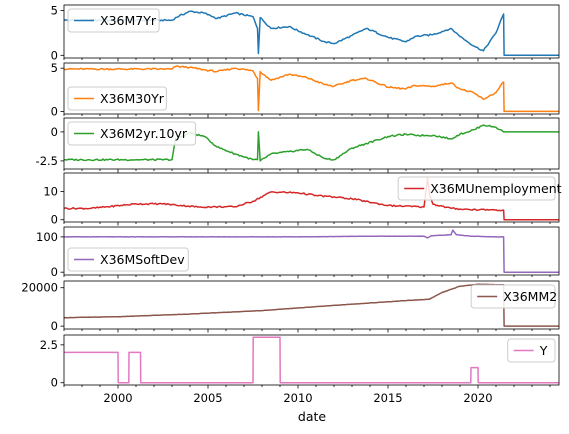 This screenshot has height=434, width=569. Describe the element at coordinates (387, 398) in the screenshot. I see `x-tick-label: 2015` at that location.